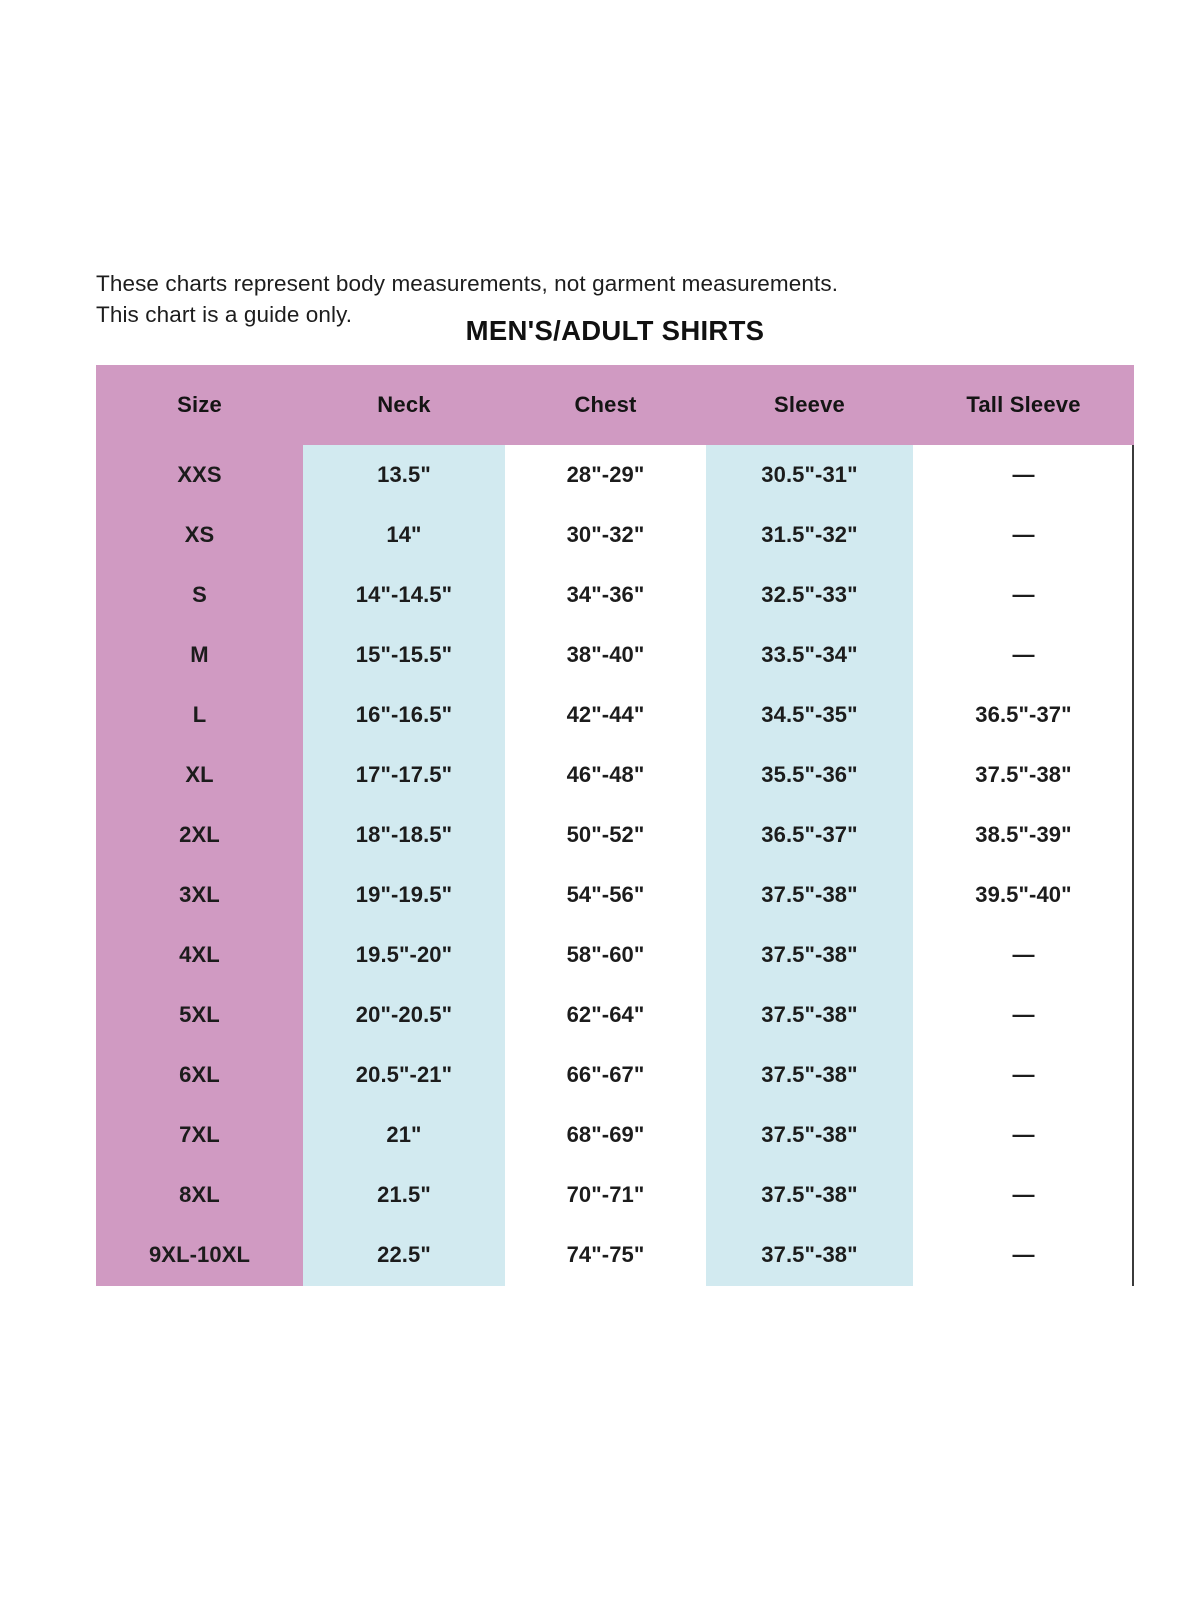 The image size is (1200, 1600). What do you see at coordinates (199, 1254) in the screenshot?
I see `cell-size: 9XL-10XL` at bounding box center [199, 1254].